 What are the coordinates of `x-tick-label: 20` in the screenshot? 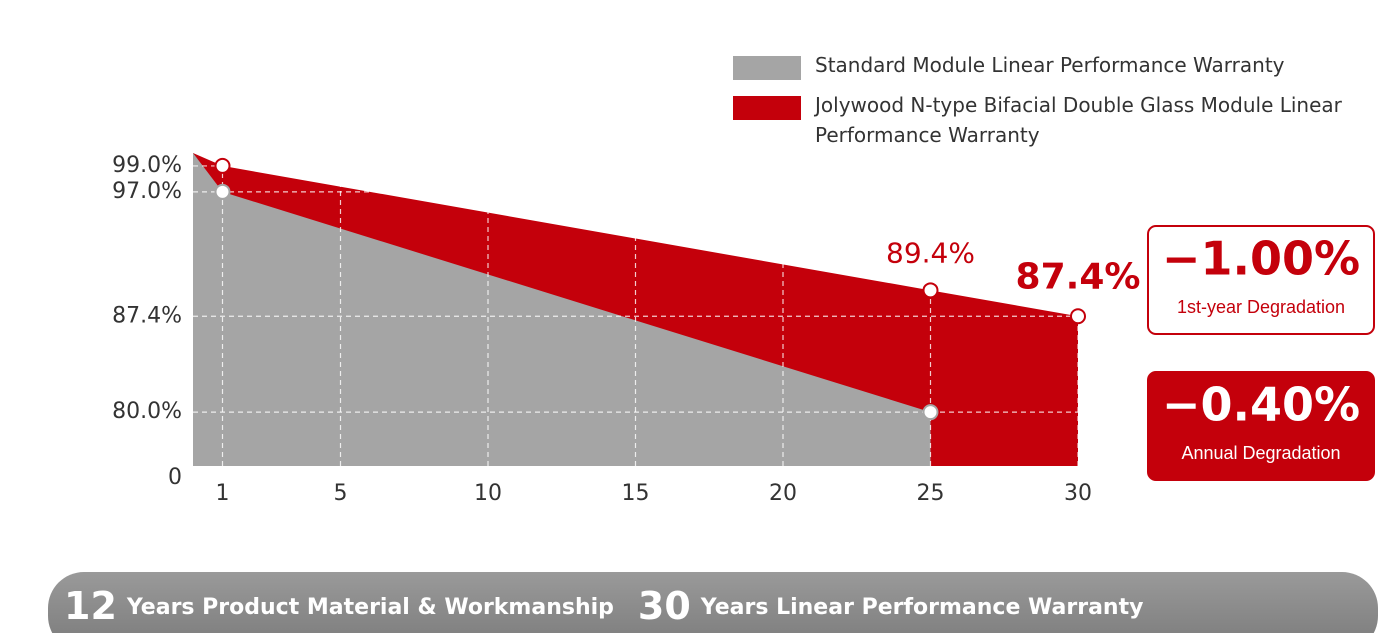 It's located at (783, 493).